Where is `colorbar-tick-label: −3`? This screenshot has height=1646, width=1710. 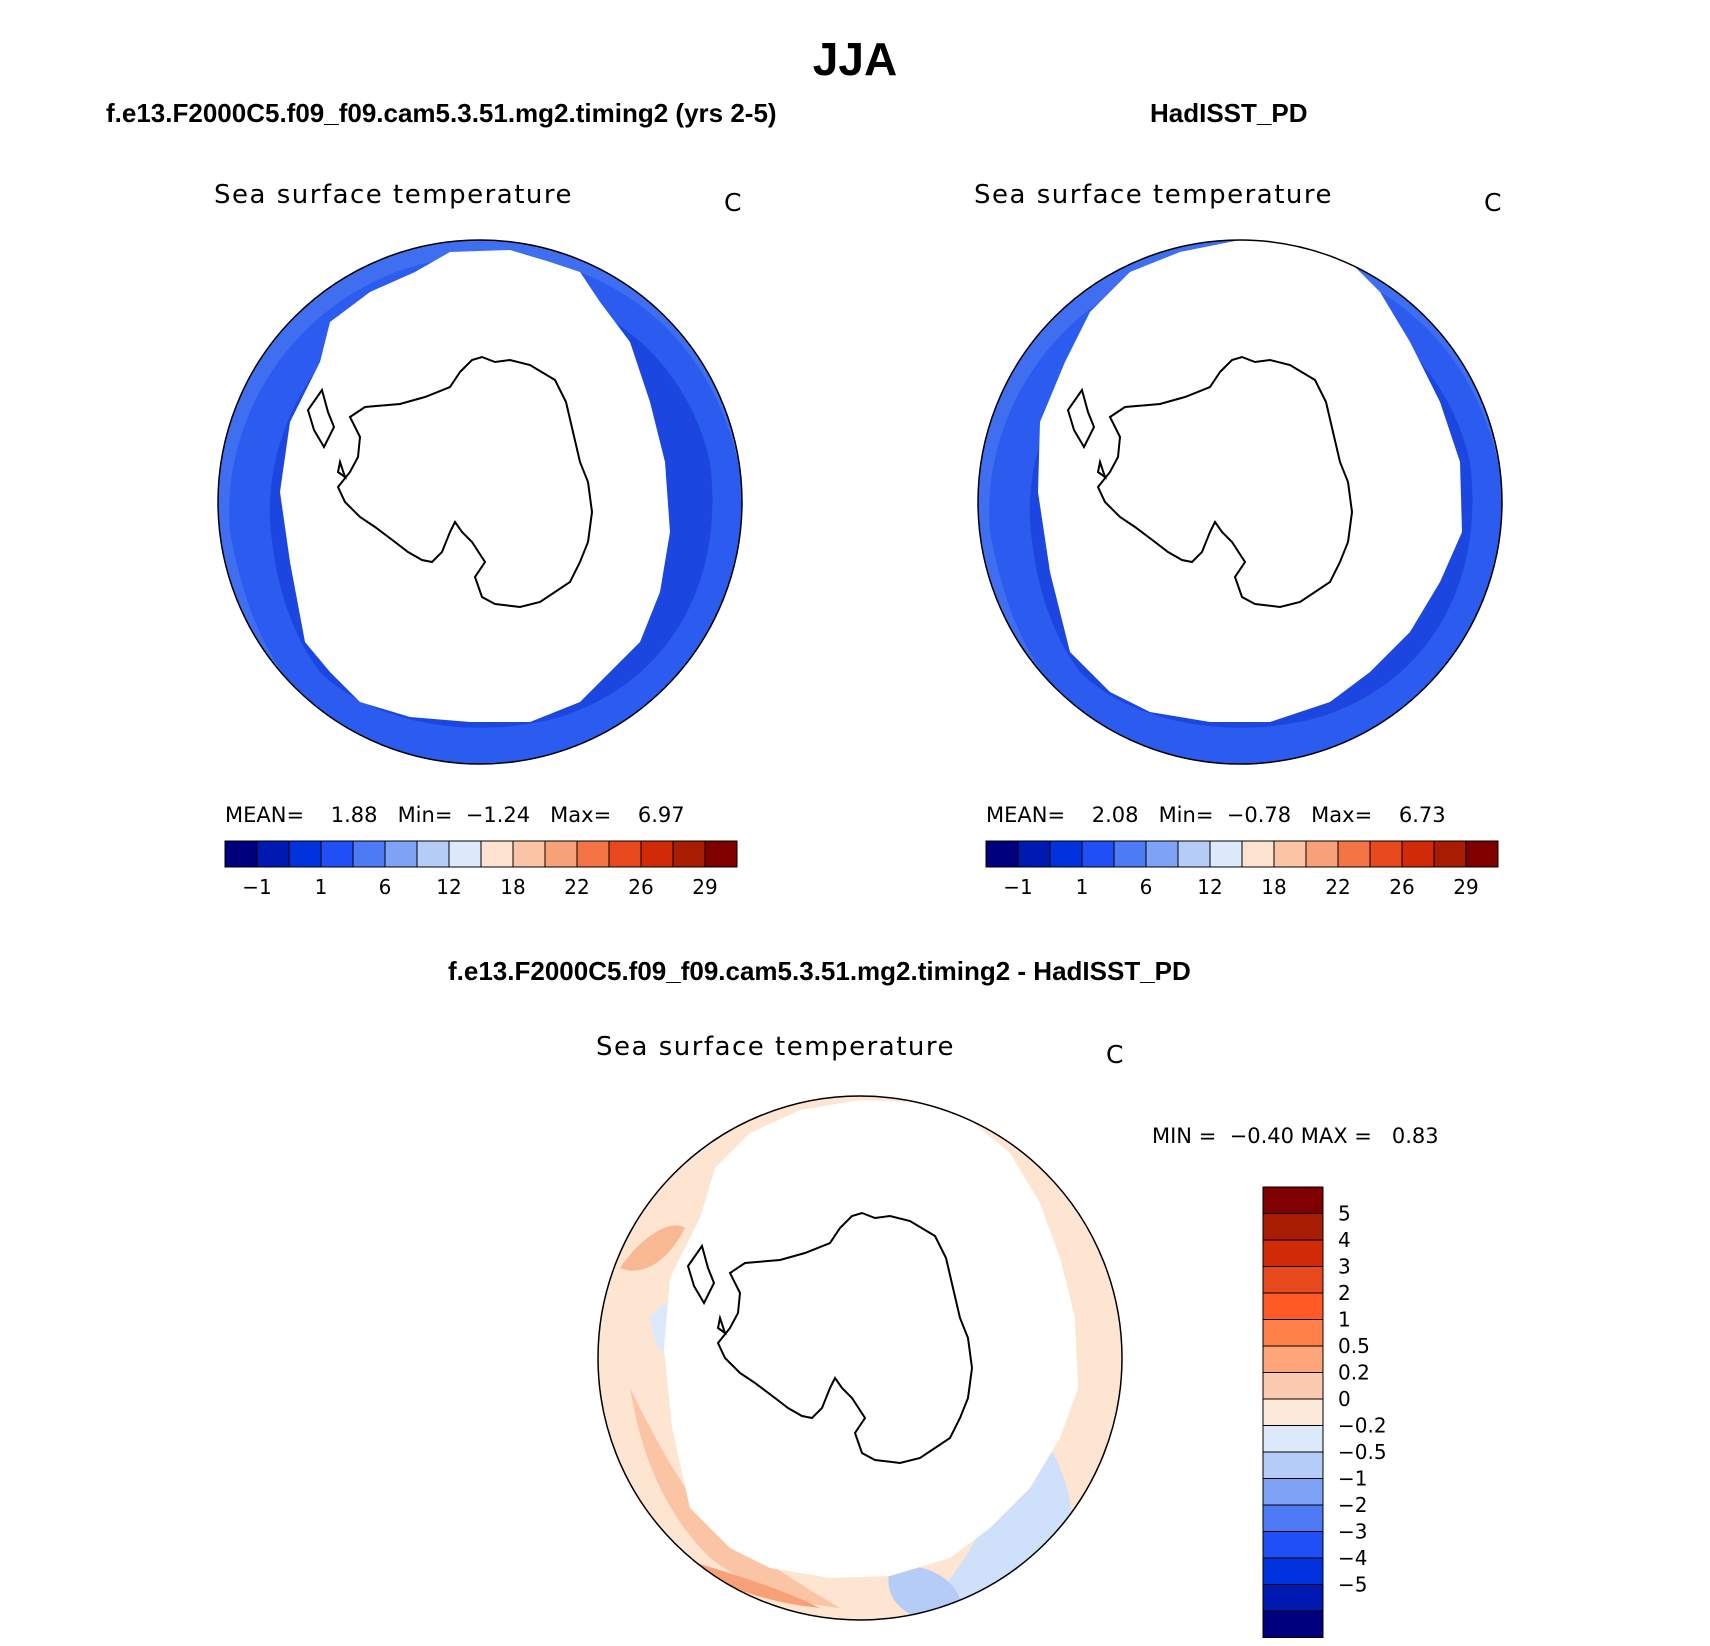
colorbar-tick-label: −3 is located at coordinates (1352, 1532).